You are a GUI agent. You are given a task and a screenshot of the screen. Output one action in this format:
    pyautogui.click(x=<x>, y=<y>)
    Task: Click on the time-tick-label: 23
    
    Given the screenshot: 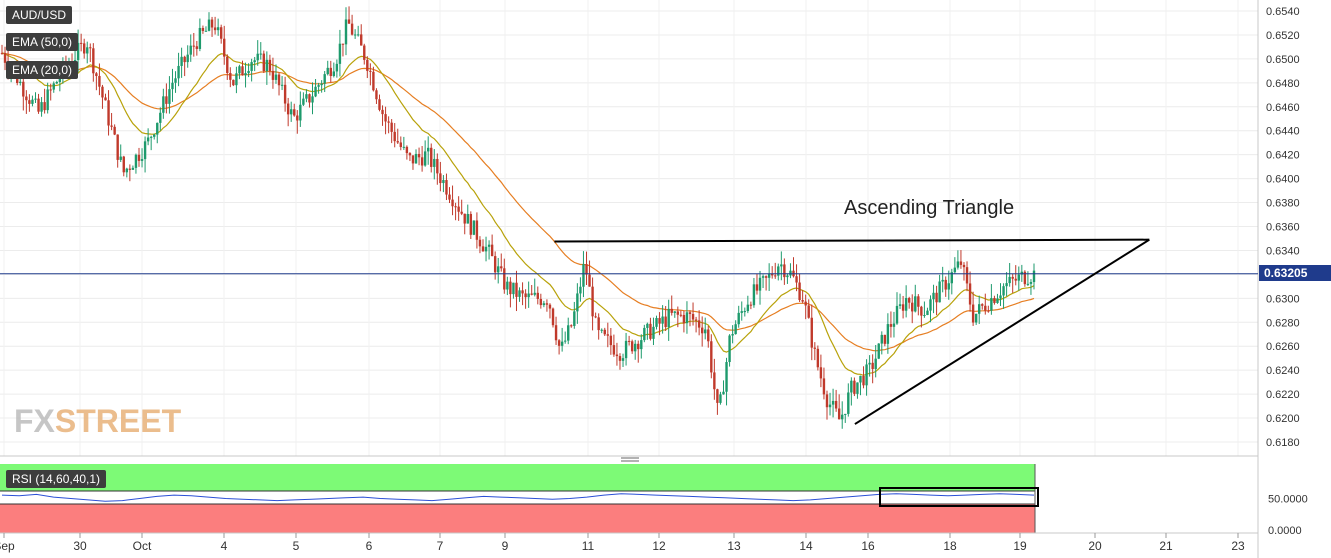 What is the action you would take?
    pyautogui.click(x=1238, y=546)
    